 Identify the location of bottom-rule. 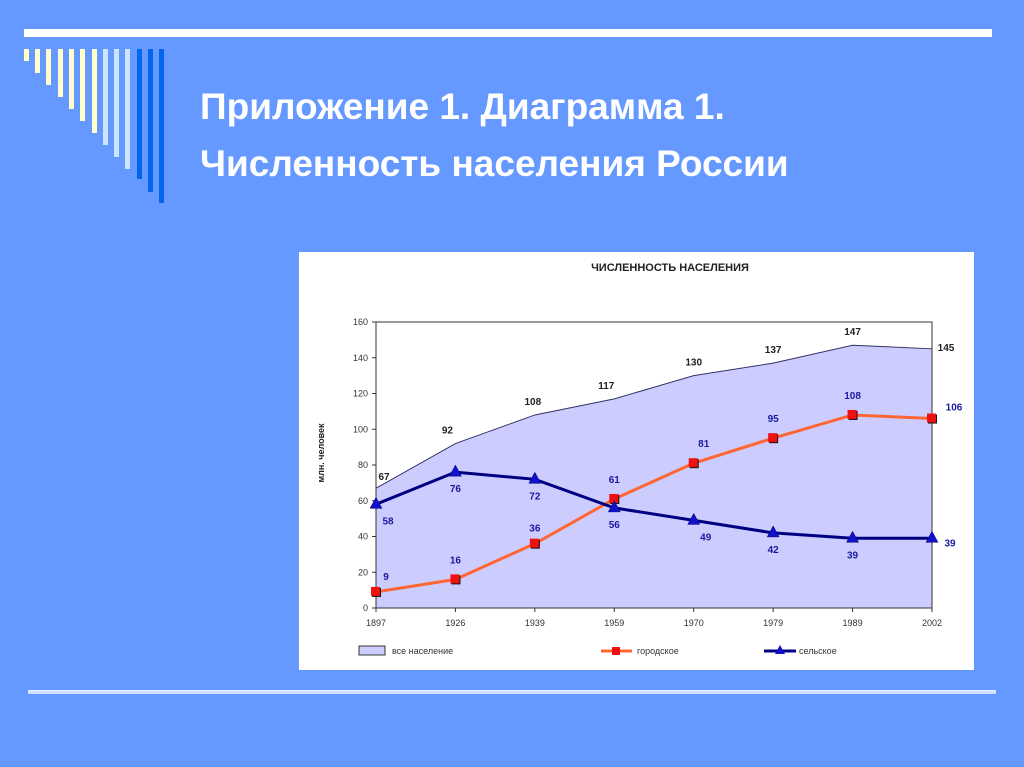
(512, 692).